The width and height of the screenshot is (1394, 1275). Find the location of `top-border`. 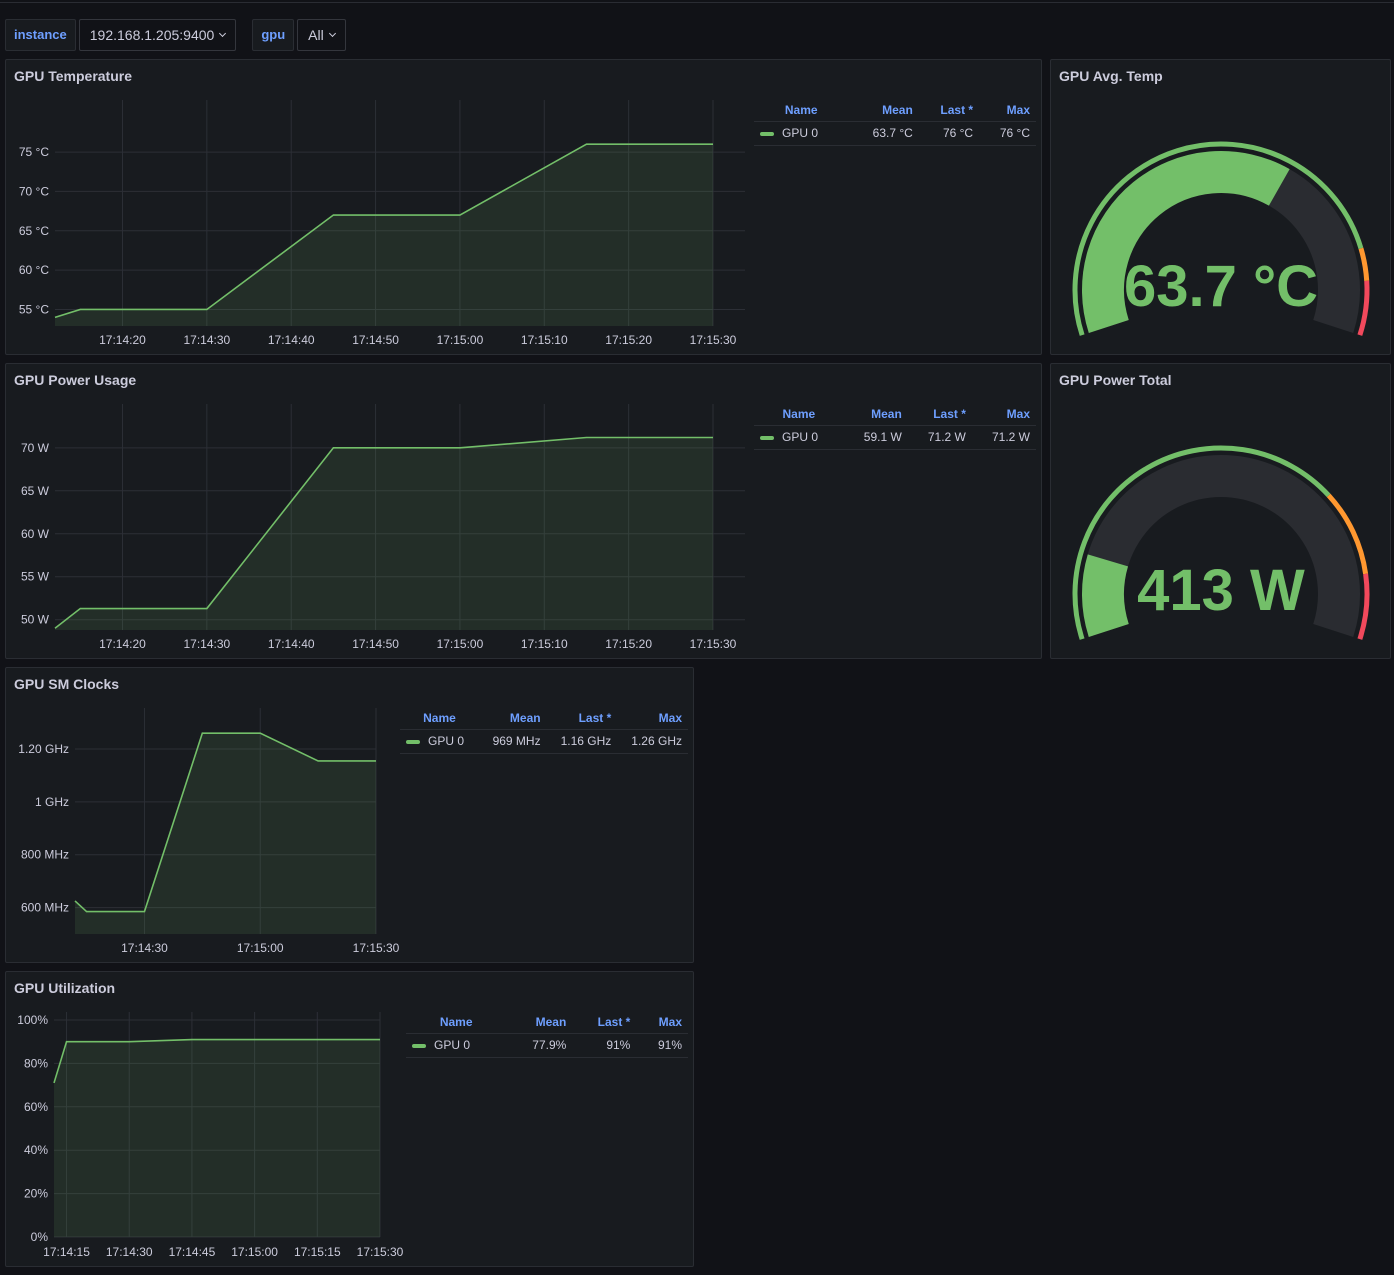

top-border is located at coordinates (697, 2).